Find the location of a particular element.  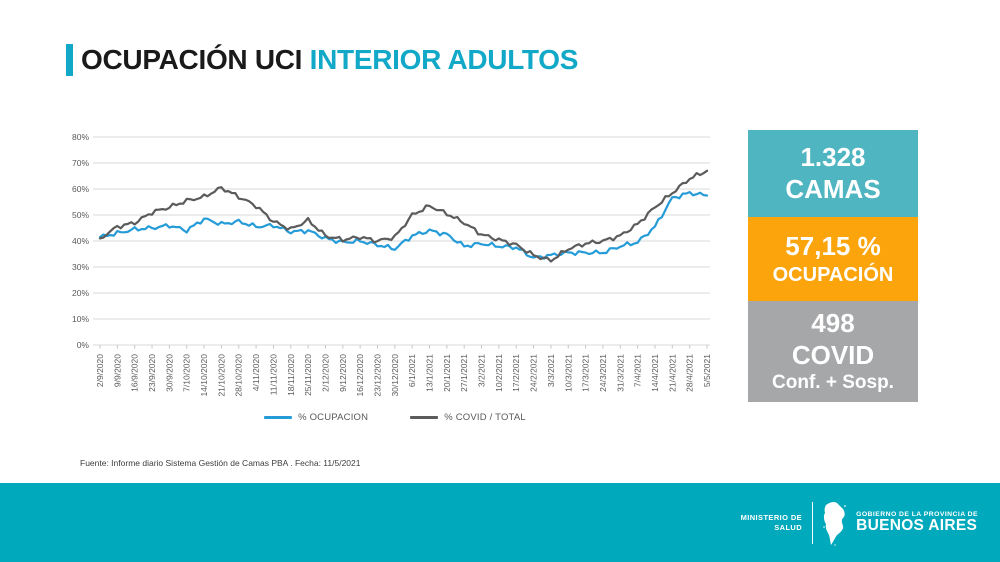

legend-label-ocupacion: % OCUPACION is located at coordinates (333, 417).